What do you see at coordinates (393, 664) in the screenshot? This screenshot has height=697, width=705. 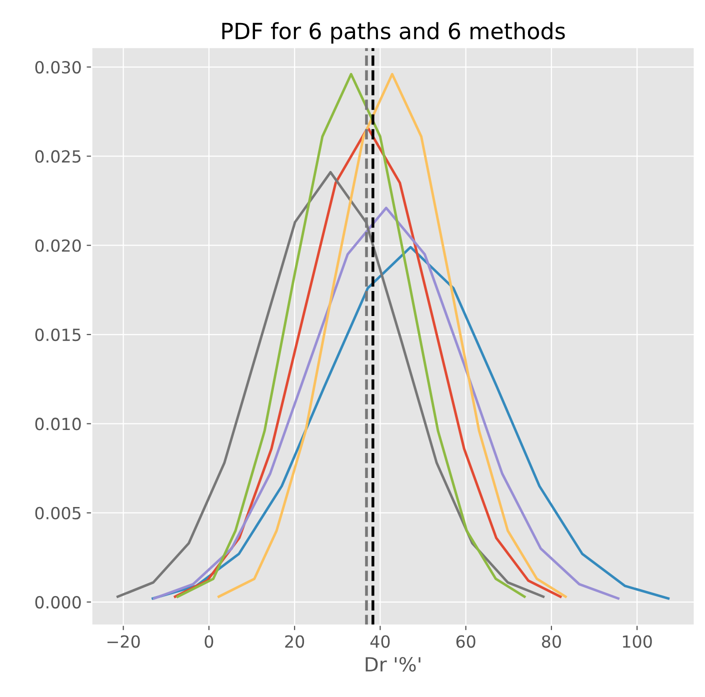 I see `x-axis-title: Dr '%'` at bounding box center [393, 664].